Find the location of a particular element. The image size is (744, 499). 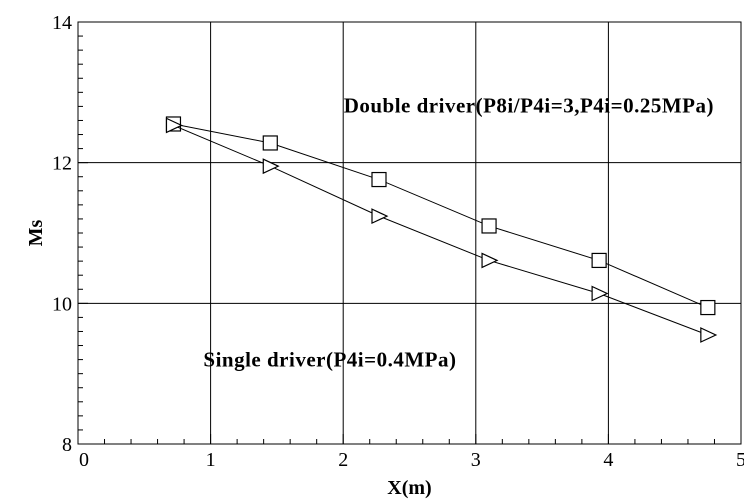

y-tick-label: 8 is located at coordinates (67, 445).